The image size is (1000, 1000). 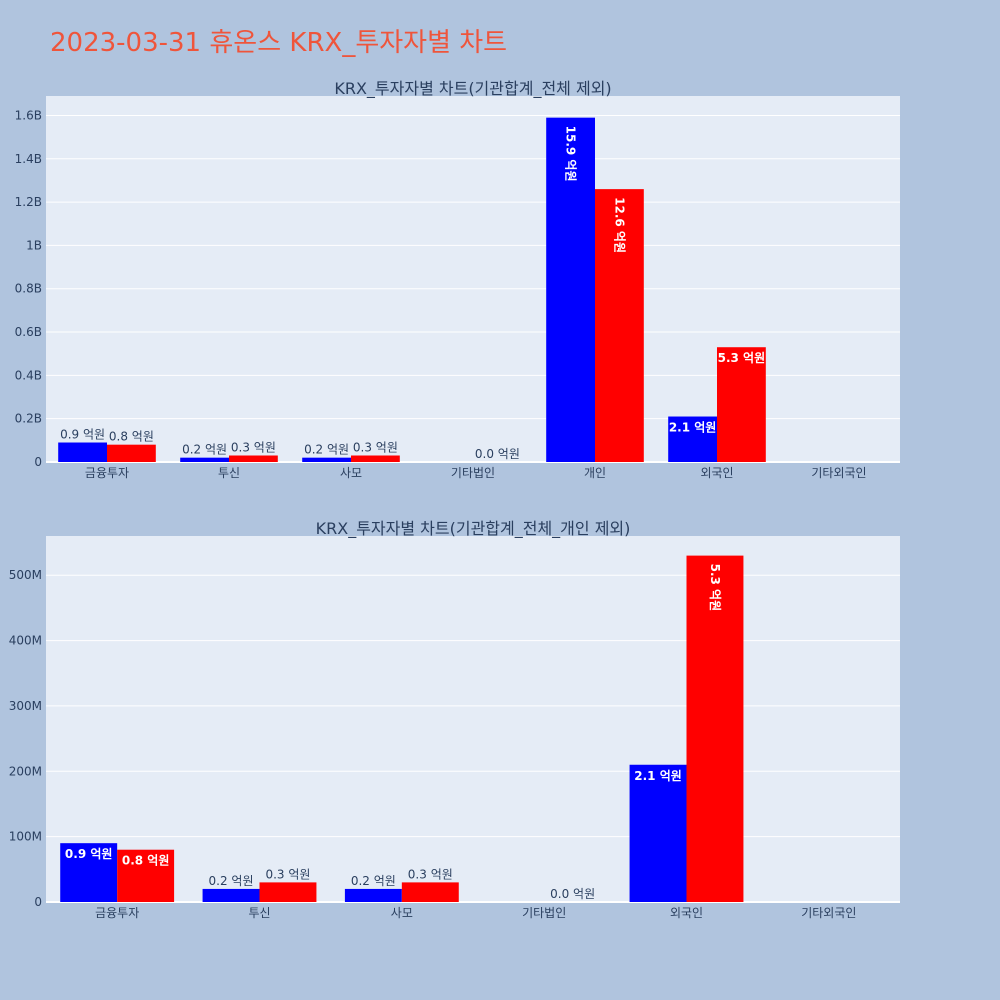 I want to click on page-title: 2023-03-31 휴온스 KRX_투자자별 차트, so click(x=279, y=43).